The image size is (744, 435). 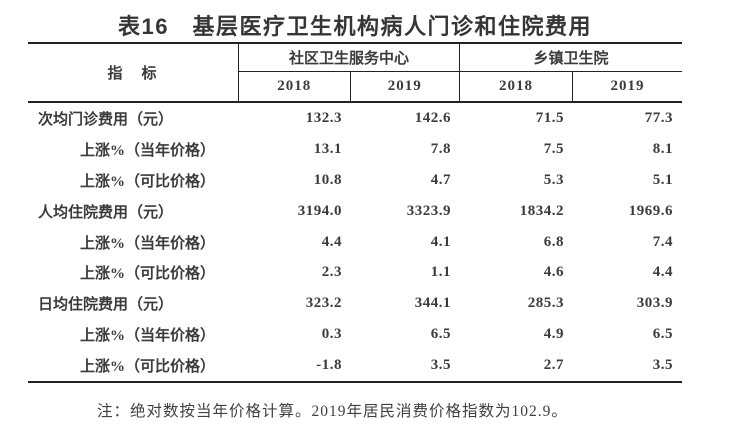 I want to click on cell-value: 5.3, so click(x=553, y=179).